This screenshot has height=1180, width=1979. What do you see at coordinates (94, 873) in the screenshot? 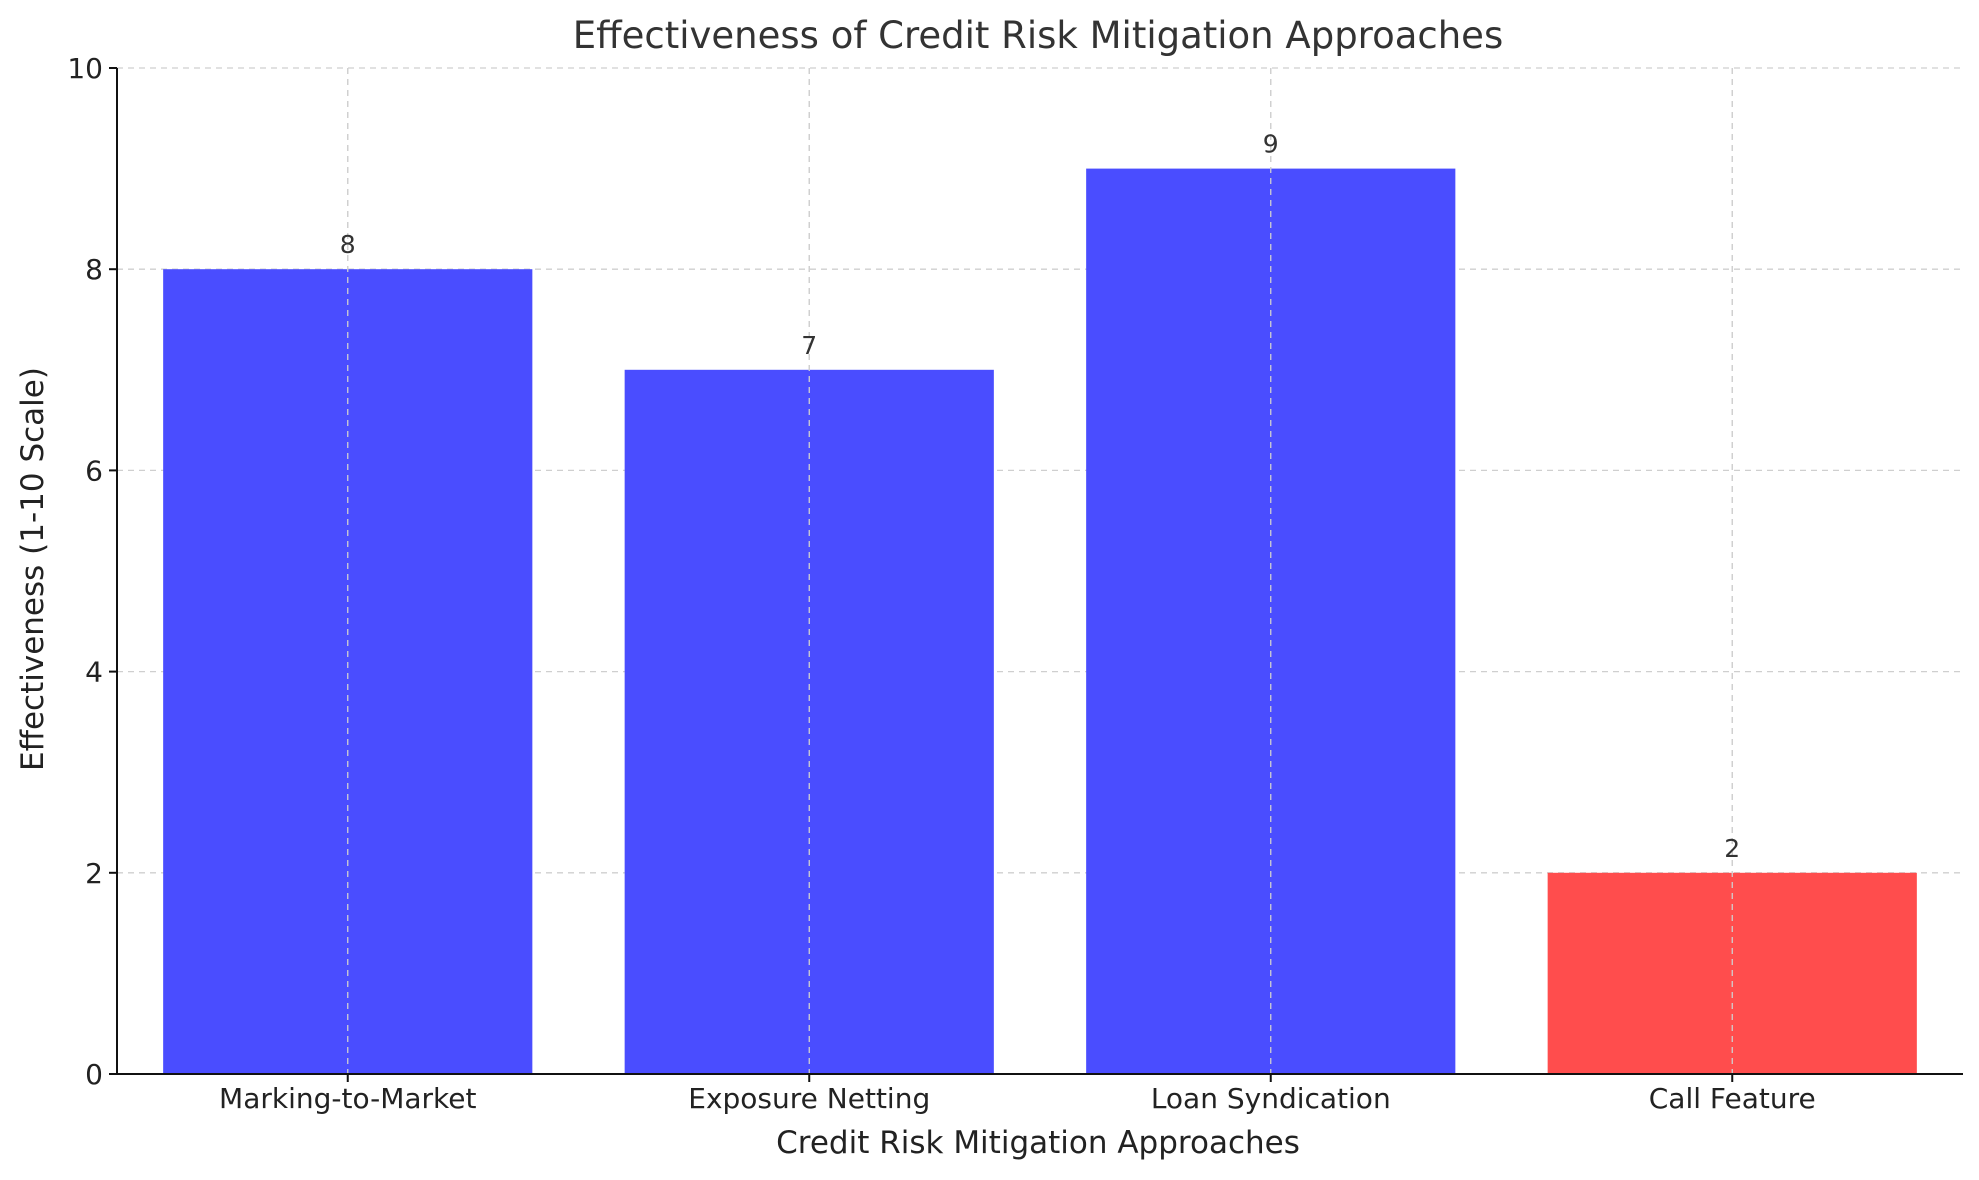
I see `y-tick-label: 2` at bounding box center [94, 873].